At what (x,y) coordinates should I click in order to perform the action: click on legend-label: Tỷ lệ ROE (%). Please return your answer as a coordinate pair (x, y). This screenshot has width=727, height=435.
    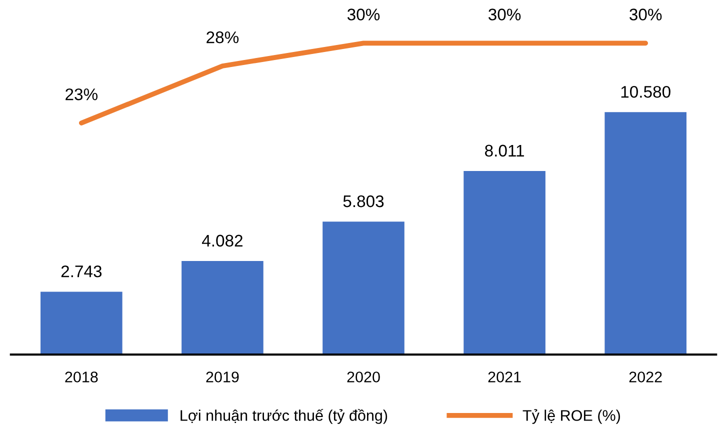
    Looking at the image, I should click on (571, 416).